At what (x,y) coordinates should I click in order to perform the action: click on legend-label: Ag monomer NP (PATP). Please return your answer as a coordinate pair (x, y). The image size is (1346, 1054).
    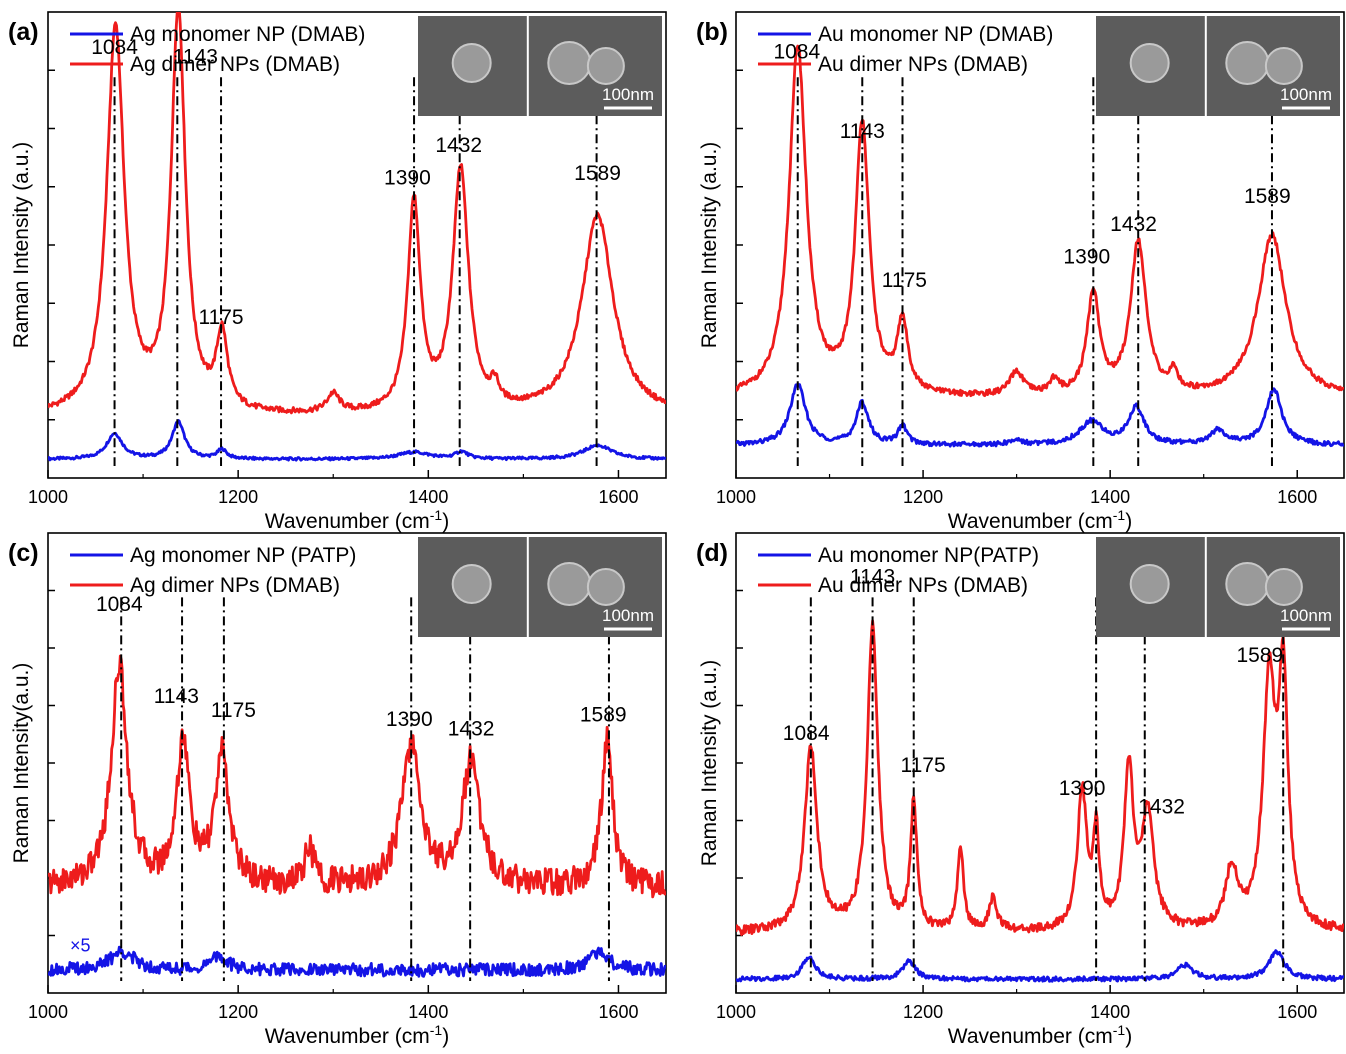
    Looking at the image, I should click on (243, 555).